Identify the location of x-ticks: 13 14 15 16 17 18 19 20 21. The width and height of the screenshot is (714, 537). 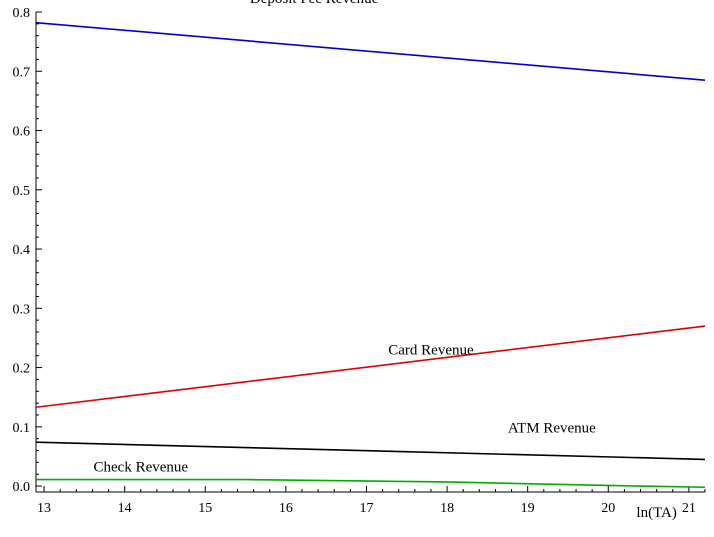
(371, 501).